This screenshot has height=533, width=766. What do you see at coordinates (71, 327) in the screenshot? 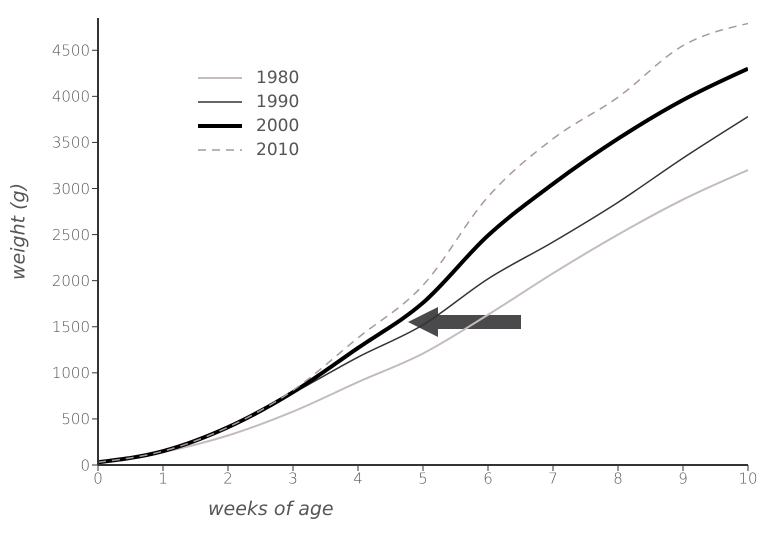
I see `y-tick-label: 1500` at bounding box center [71, 327].